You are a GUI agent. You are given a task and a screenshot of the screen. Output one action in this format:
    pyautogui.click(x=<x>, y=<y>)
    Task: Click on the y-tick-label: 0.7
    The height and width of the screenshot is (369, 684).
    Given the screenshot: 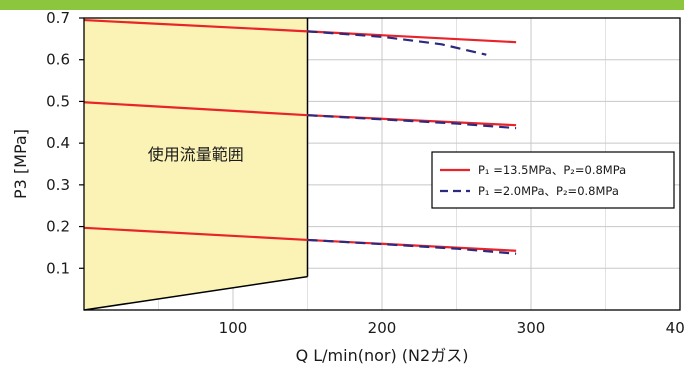 What is the action you would take?
    pyautogui.click(x=58, y=18)
    